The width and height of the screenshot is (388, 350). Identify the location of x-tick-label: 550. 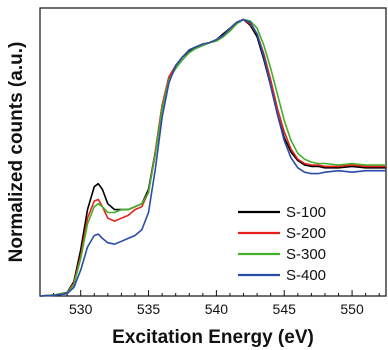
(352, 309).